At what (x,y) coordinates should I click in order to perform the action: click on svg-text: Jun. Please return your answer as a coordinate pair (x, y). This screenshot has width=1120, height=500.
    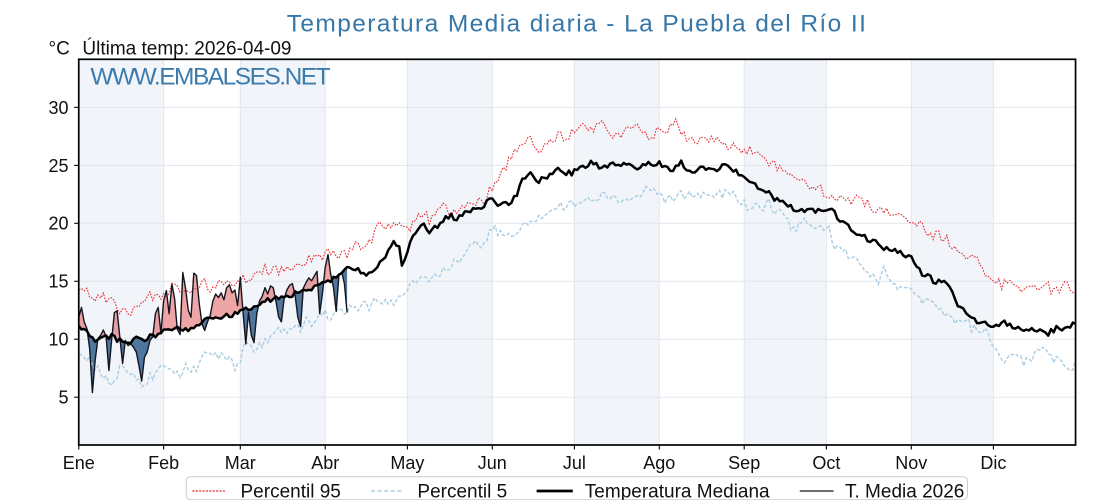
    Looking at the image, I should click on (492, 463).